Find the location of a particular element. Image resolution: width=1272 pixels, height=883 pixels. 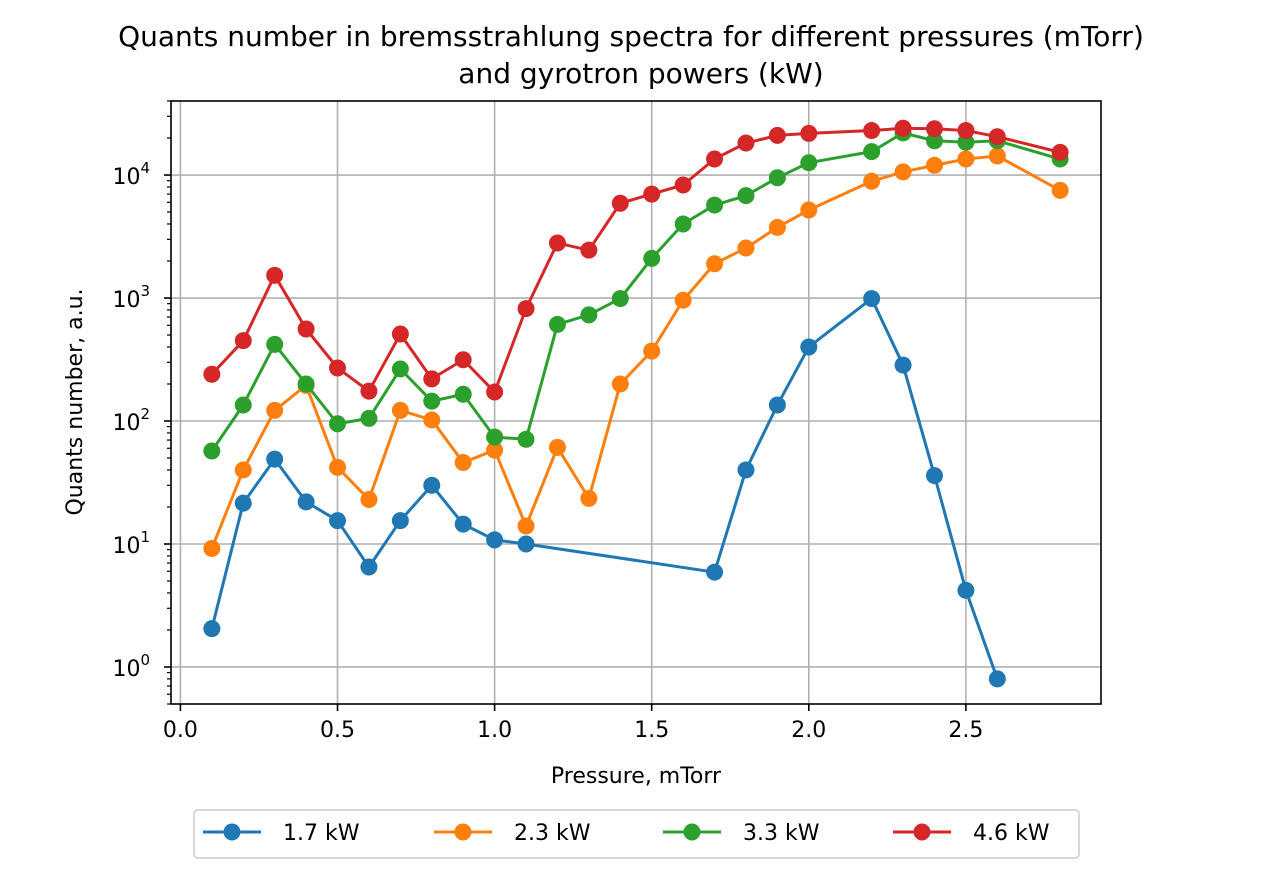

y-tick-label-exponent: 4 is located at coordinates (145, 168).